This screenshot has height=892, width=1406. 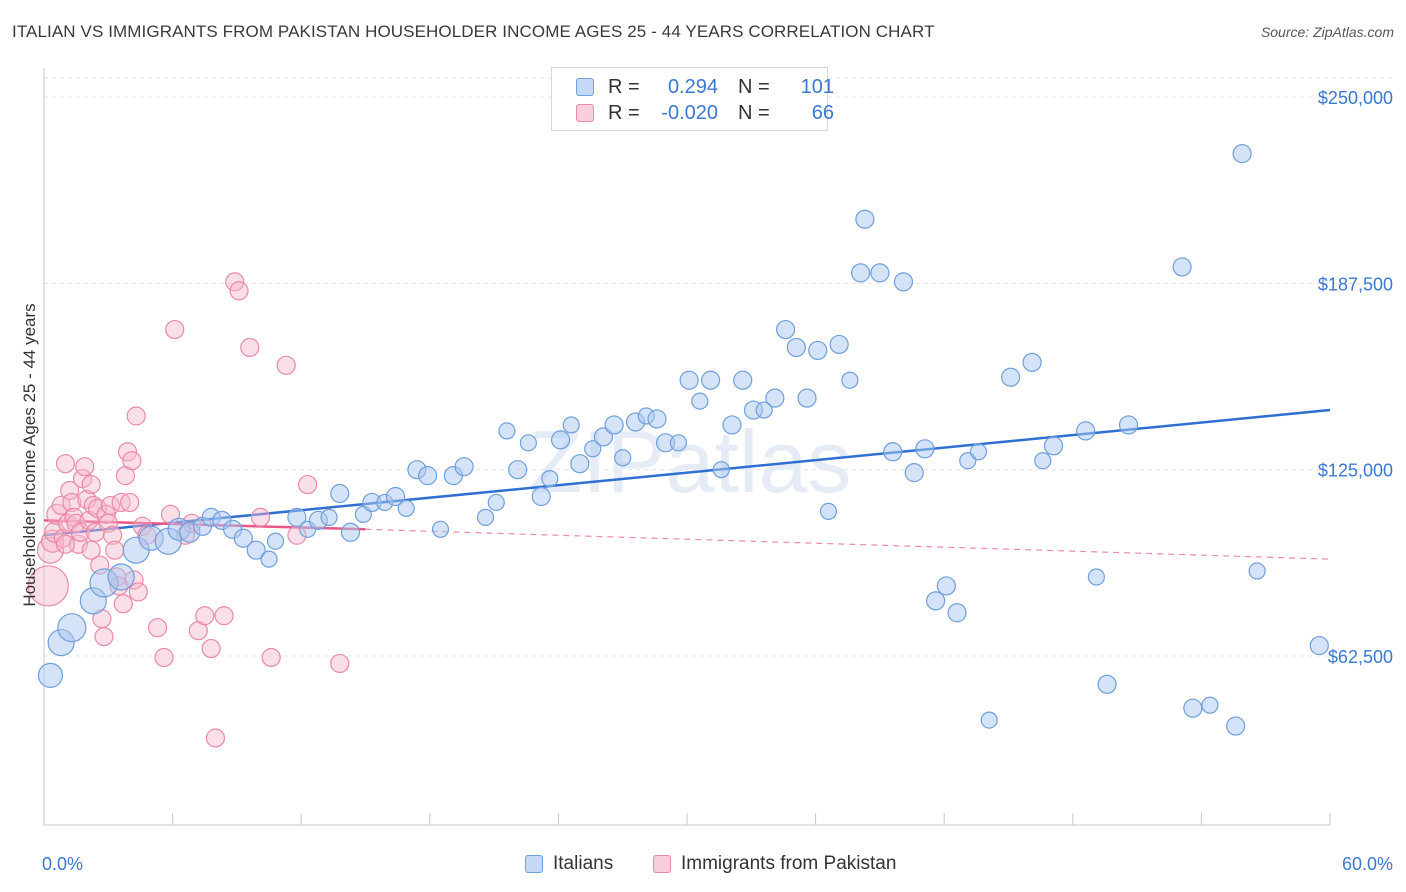 I want to click on legend-r-value: -0.020, so click(x=689, y=112).